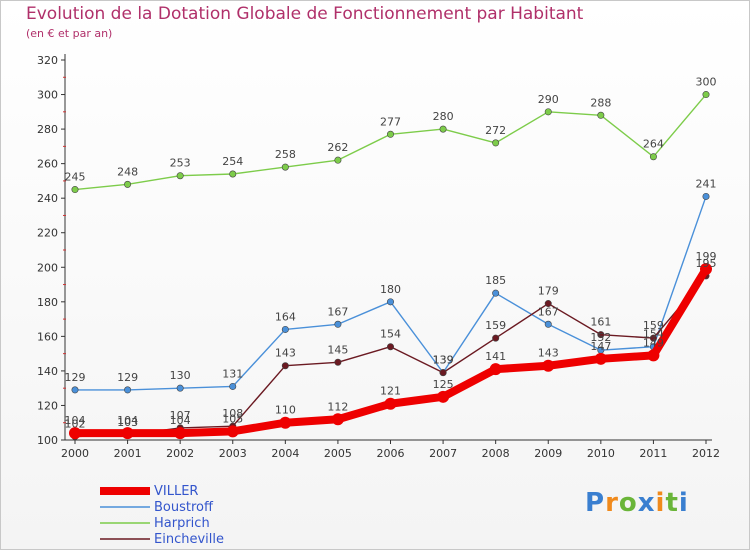  I want to click on x-tick-label: 2012, so click(706, 453).